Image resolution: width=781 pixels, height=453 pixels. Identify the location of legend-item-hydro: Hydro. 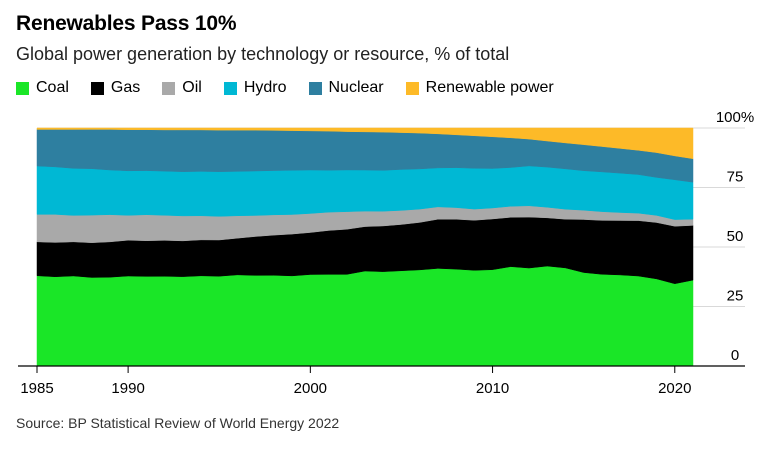
(255, 88).